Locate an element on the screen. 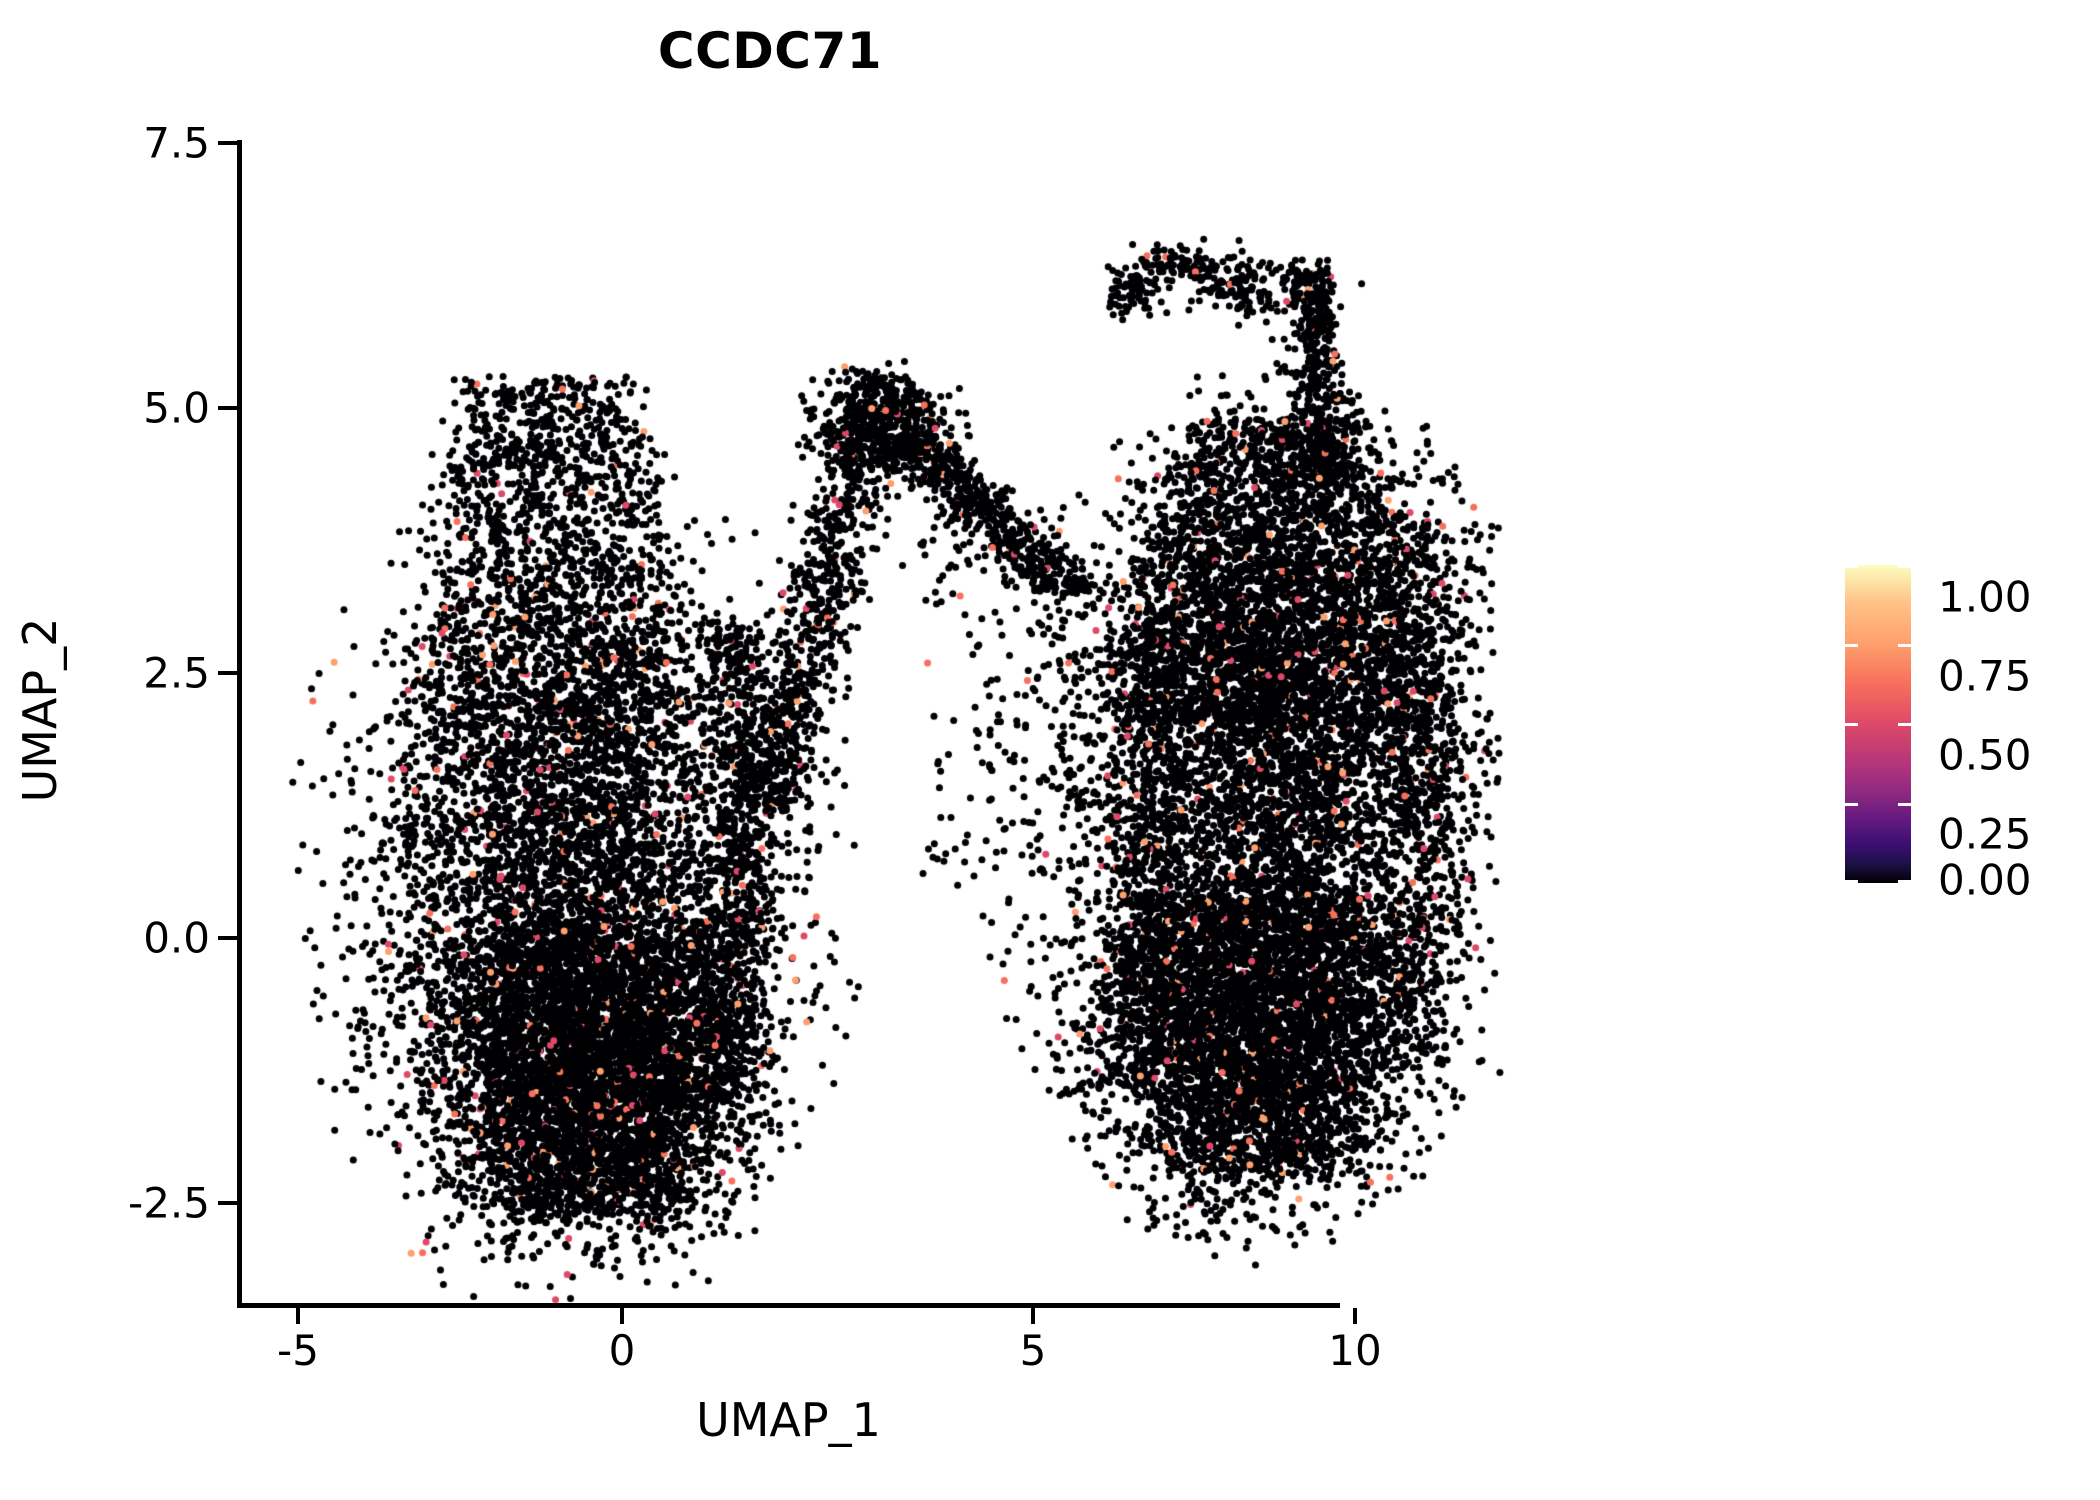 The height and width of the screenshot is (1500, 2100). x-tick-label: 5 is located at coordinates (1033, 1350).